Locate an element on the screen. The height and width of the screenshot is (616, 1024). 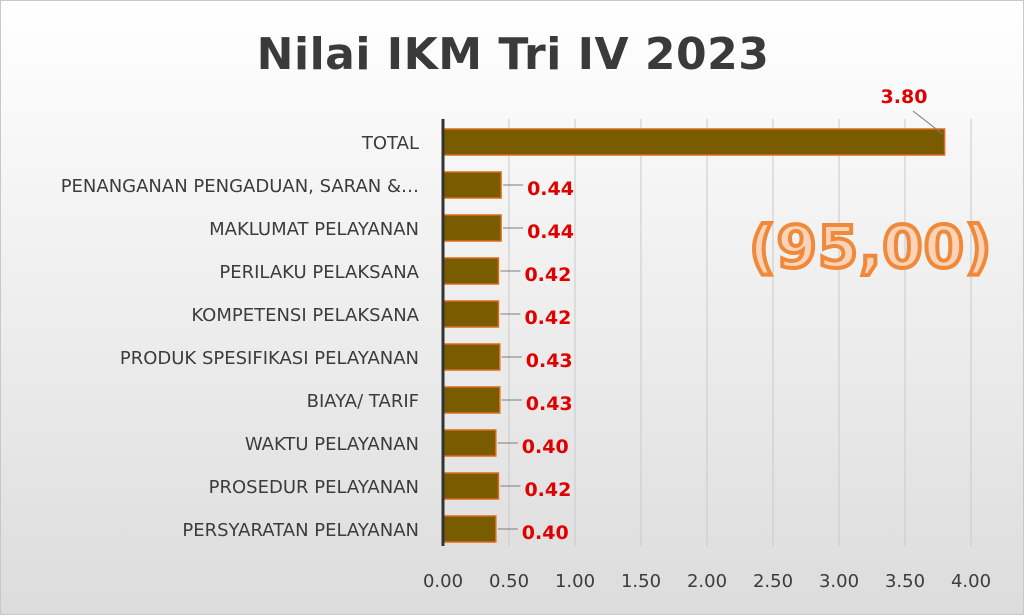
category-label: TOTAL is located at coordinates (390, 143).